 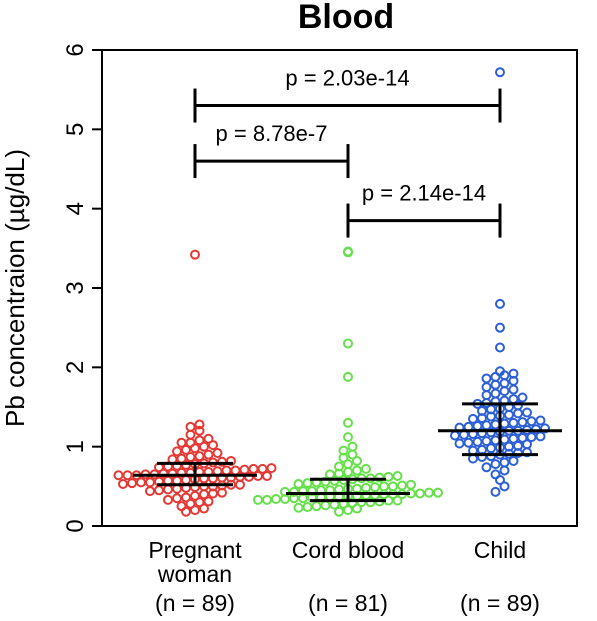 What do you see at coordinates (75, 446) in the screenshot?
I see `y-tick-label: 1` at bounding box center [75, 446].